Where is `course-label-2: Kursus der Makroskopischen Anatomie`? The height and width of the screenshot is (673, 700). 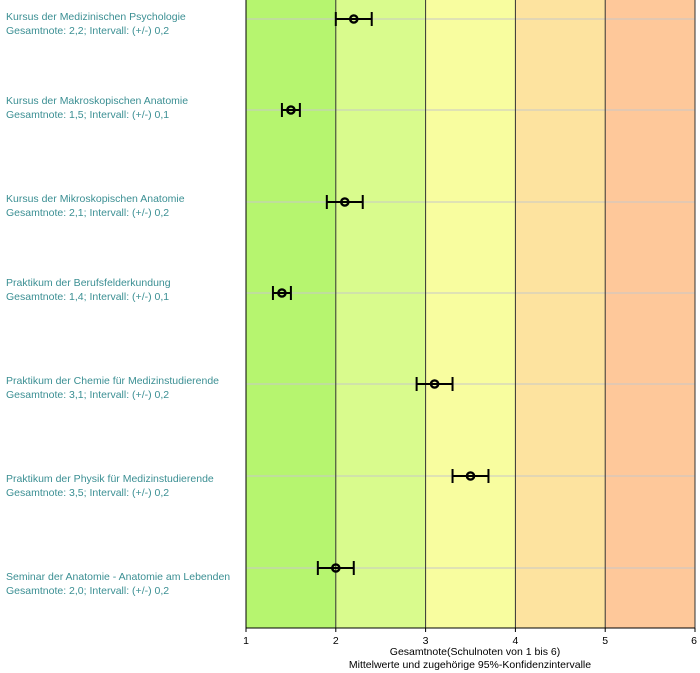 course-label-2: Kursus der Makroskopischen Anatomie is located at coordinates (97, 101).